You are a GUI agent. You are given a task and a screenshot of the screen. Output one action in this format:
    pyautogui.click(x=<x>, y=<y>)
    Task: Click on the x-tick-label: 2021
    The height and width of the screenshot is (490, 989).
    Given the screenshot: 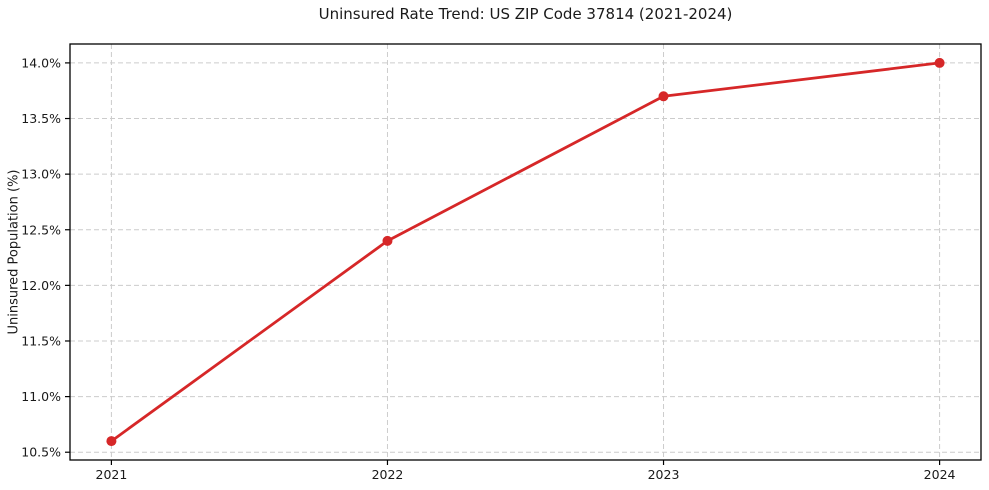 What is the action you would take?
    pyautogui.click(x=112, y=474)
    